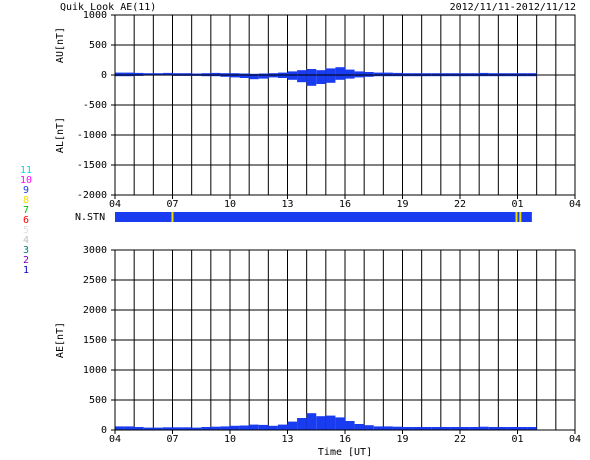  What do you see at coordinates (95, 280) in the screenshot?
I see `y-tick-label: 2500` at bounding box center [95, 280].